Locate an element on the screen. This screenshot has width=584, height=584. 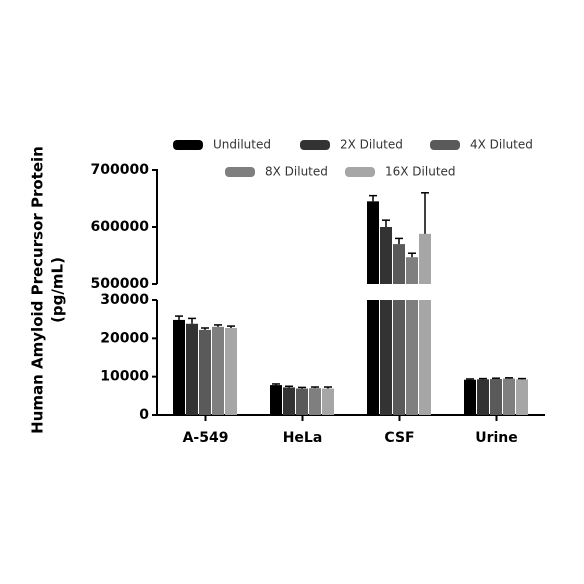
y-tick-label: 600000 is located at coordinates (120, 227).